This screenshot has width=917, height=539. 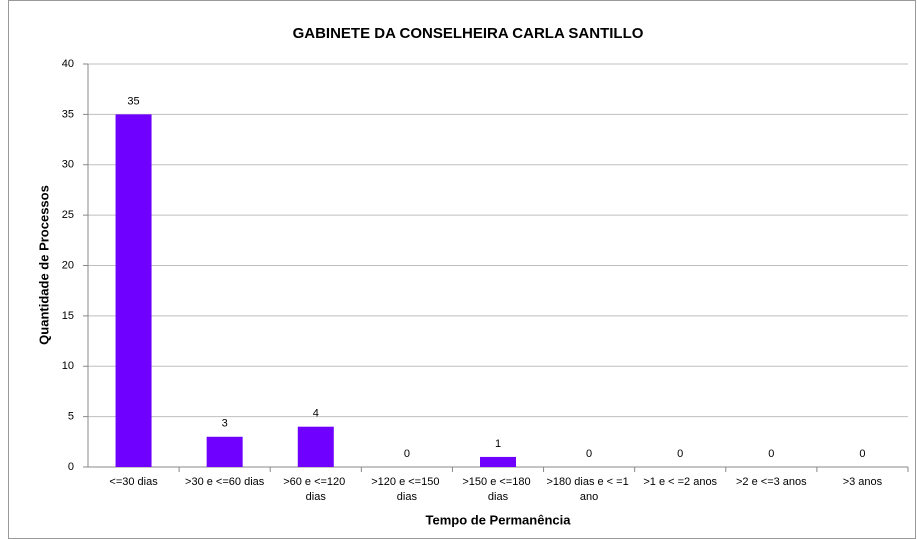 What do you see at coordinates (316, 414) in the screenshot?
I see `data-label: 4` at bounding box center [316, 414].